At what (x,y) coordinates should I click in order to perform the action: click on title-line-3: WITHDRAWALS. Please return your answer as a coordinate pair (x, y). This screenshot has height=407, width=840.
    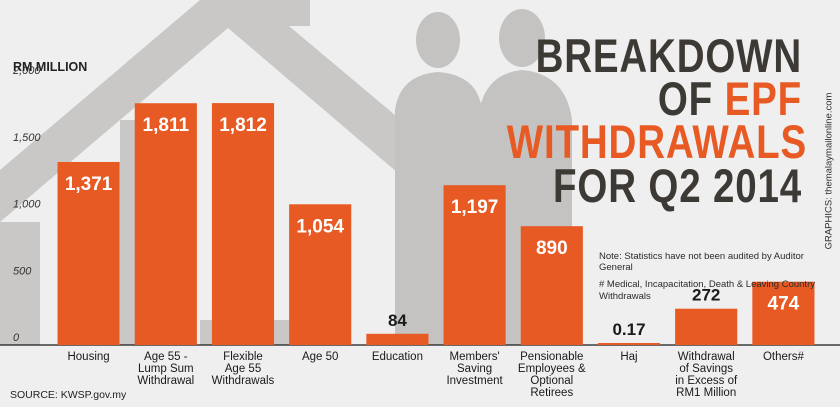
    Looking at the image, I should click on (656, 142).